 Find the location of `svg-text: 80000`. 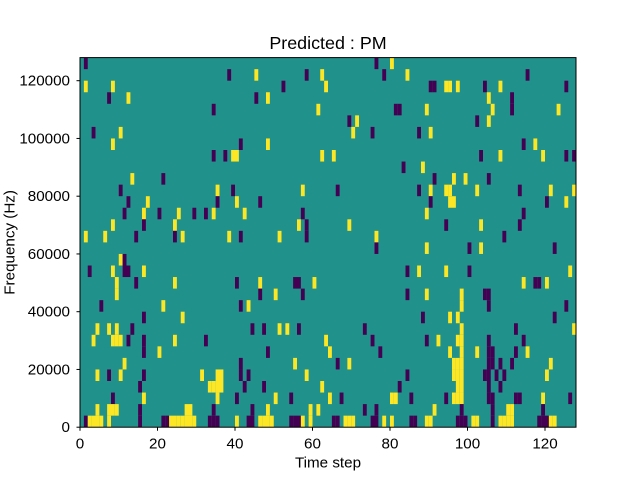

svg-text: 80000 is located at coordinates (49, 196).